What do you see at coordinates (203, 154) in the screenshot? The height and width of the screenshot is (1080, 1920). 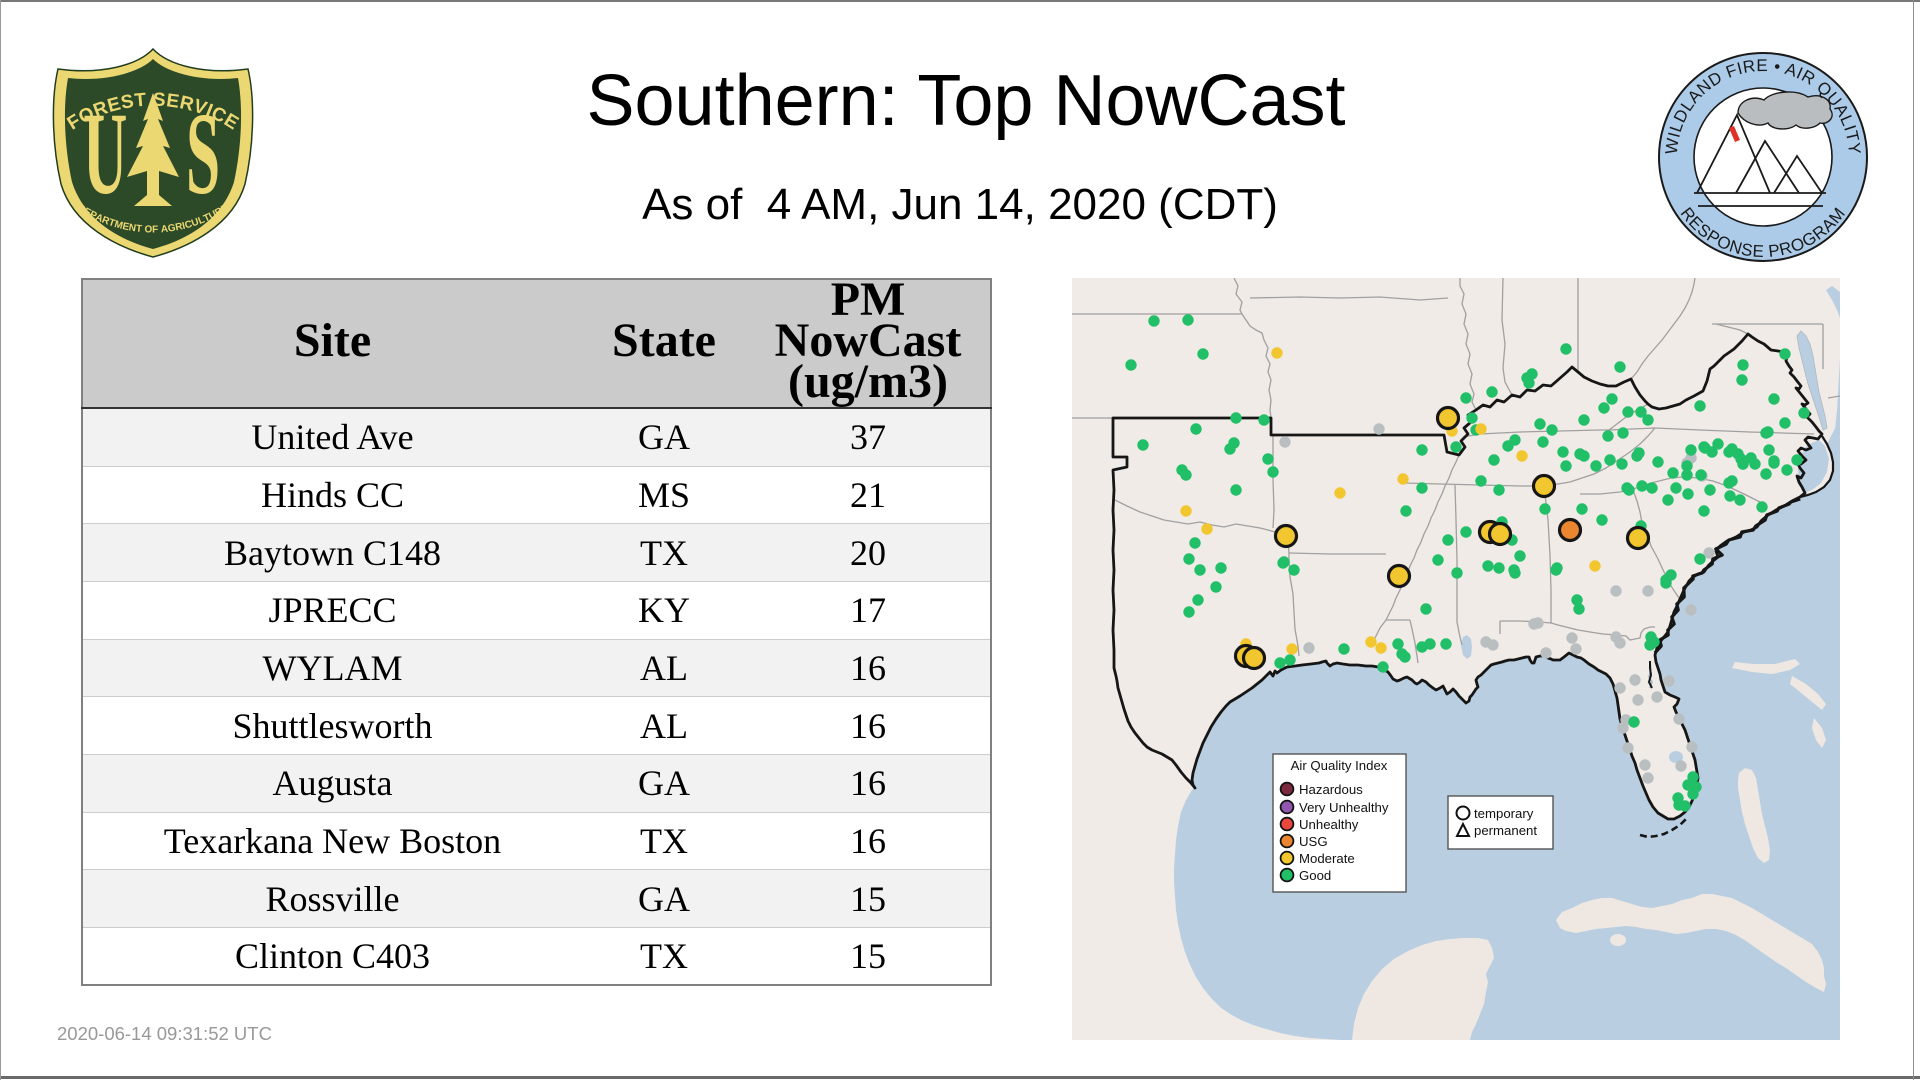 I see `svg-text: S` at bounding box center [203, 154].